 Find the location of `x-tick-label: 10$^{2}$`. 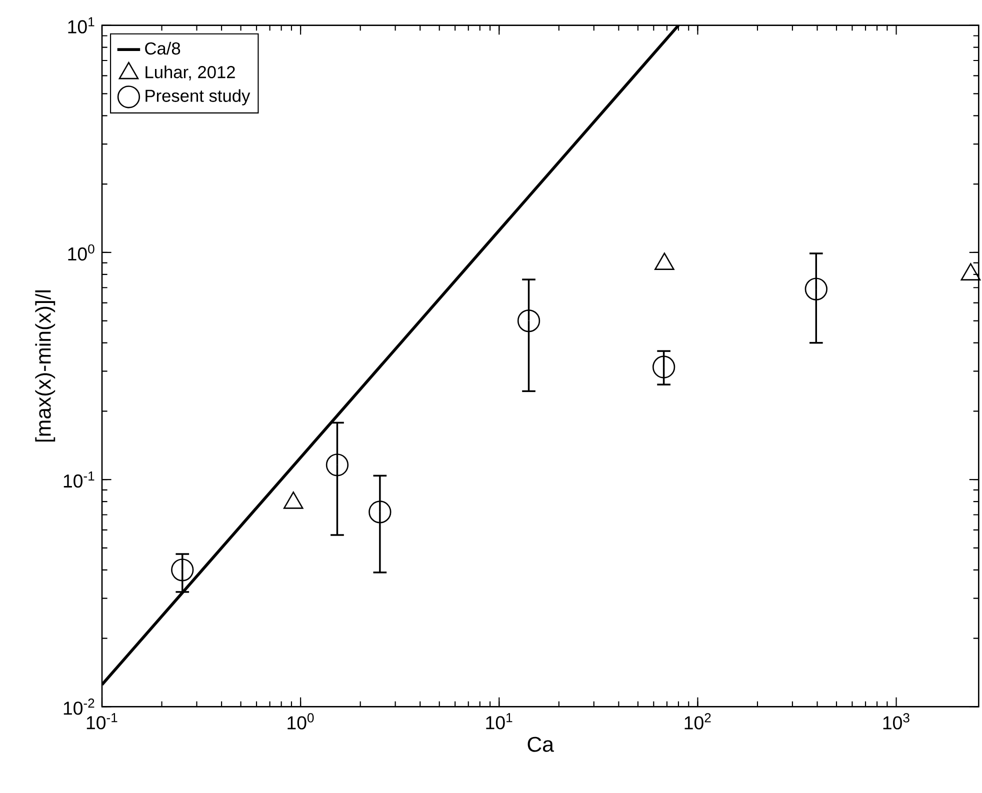

x-tick-label: 10$^{2}$ is located at coordinates (697, 721).